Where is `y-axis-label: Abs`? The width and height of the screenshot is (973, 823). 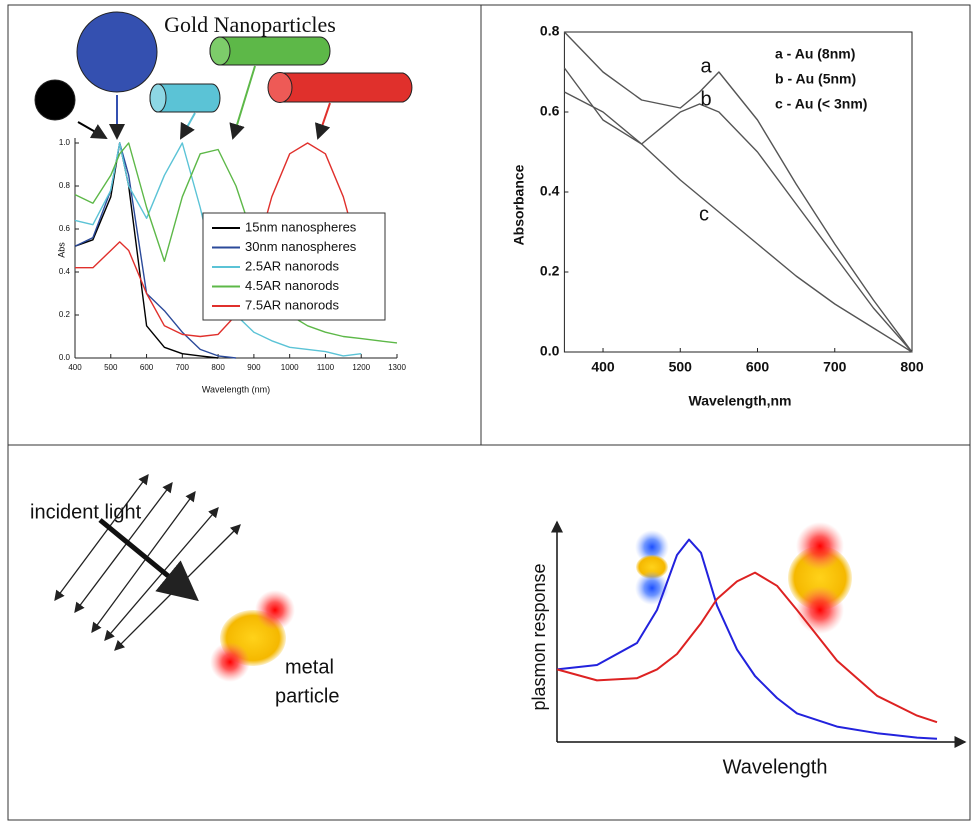 y-axis-label: Abs is located at coordinates (61, 250).